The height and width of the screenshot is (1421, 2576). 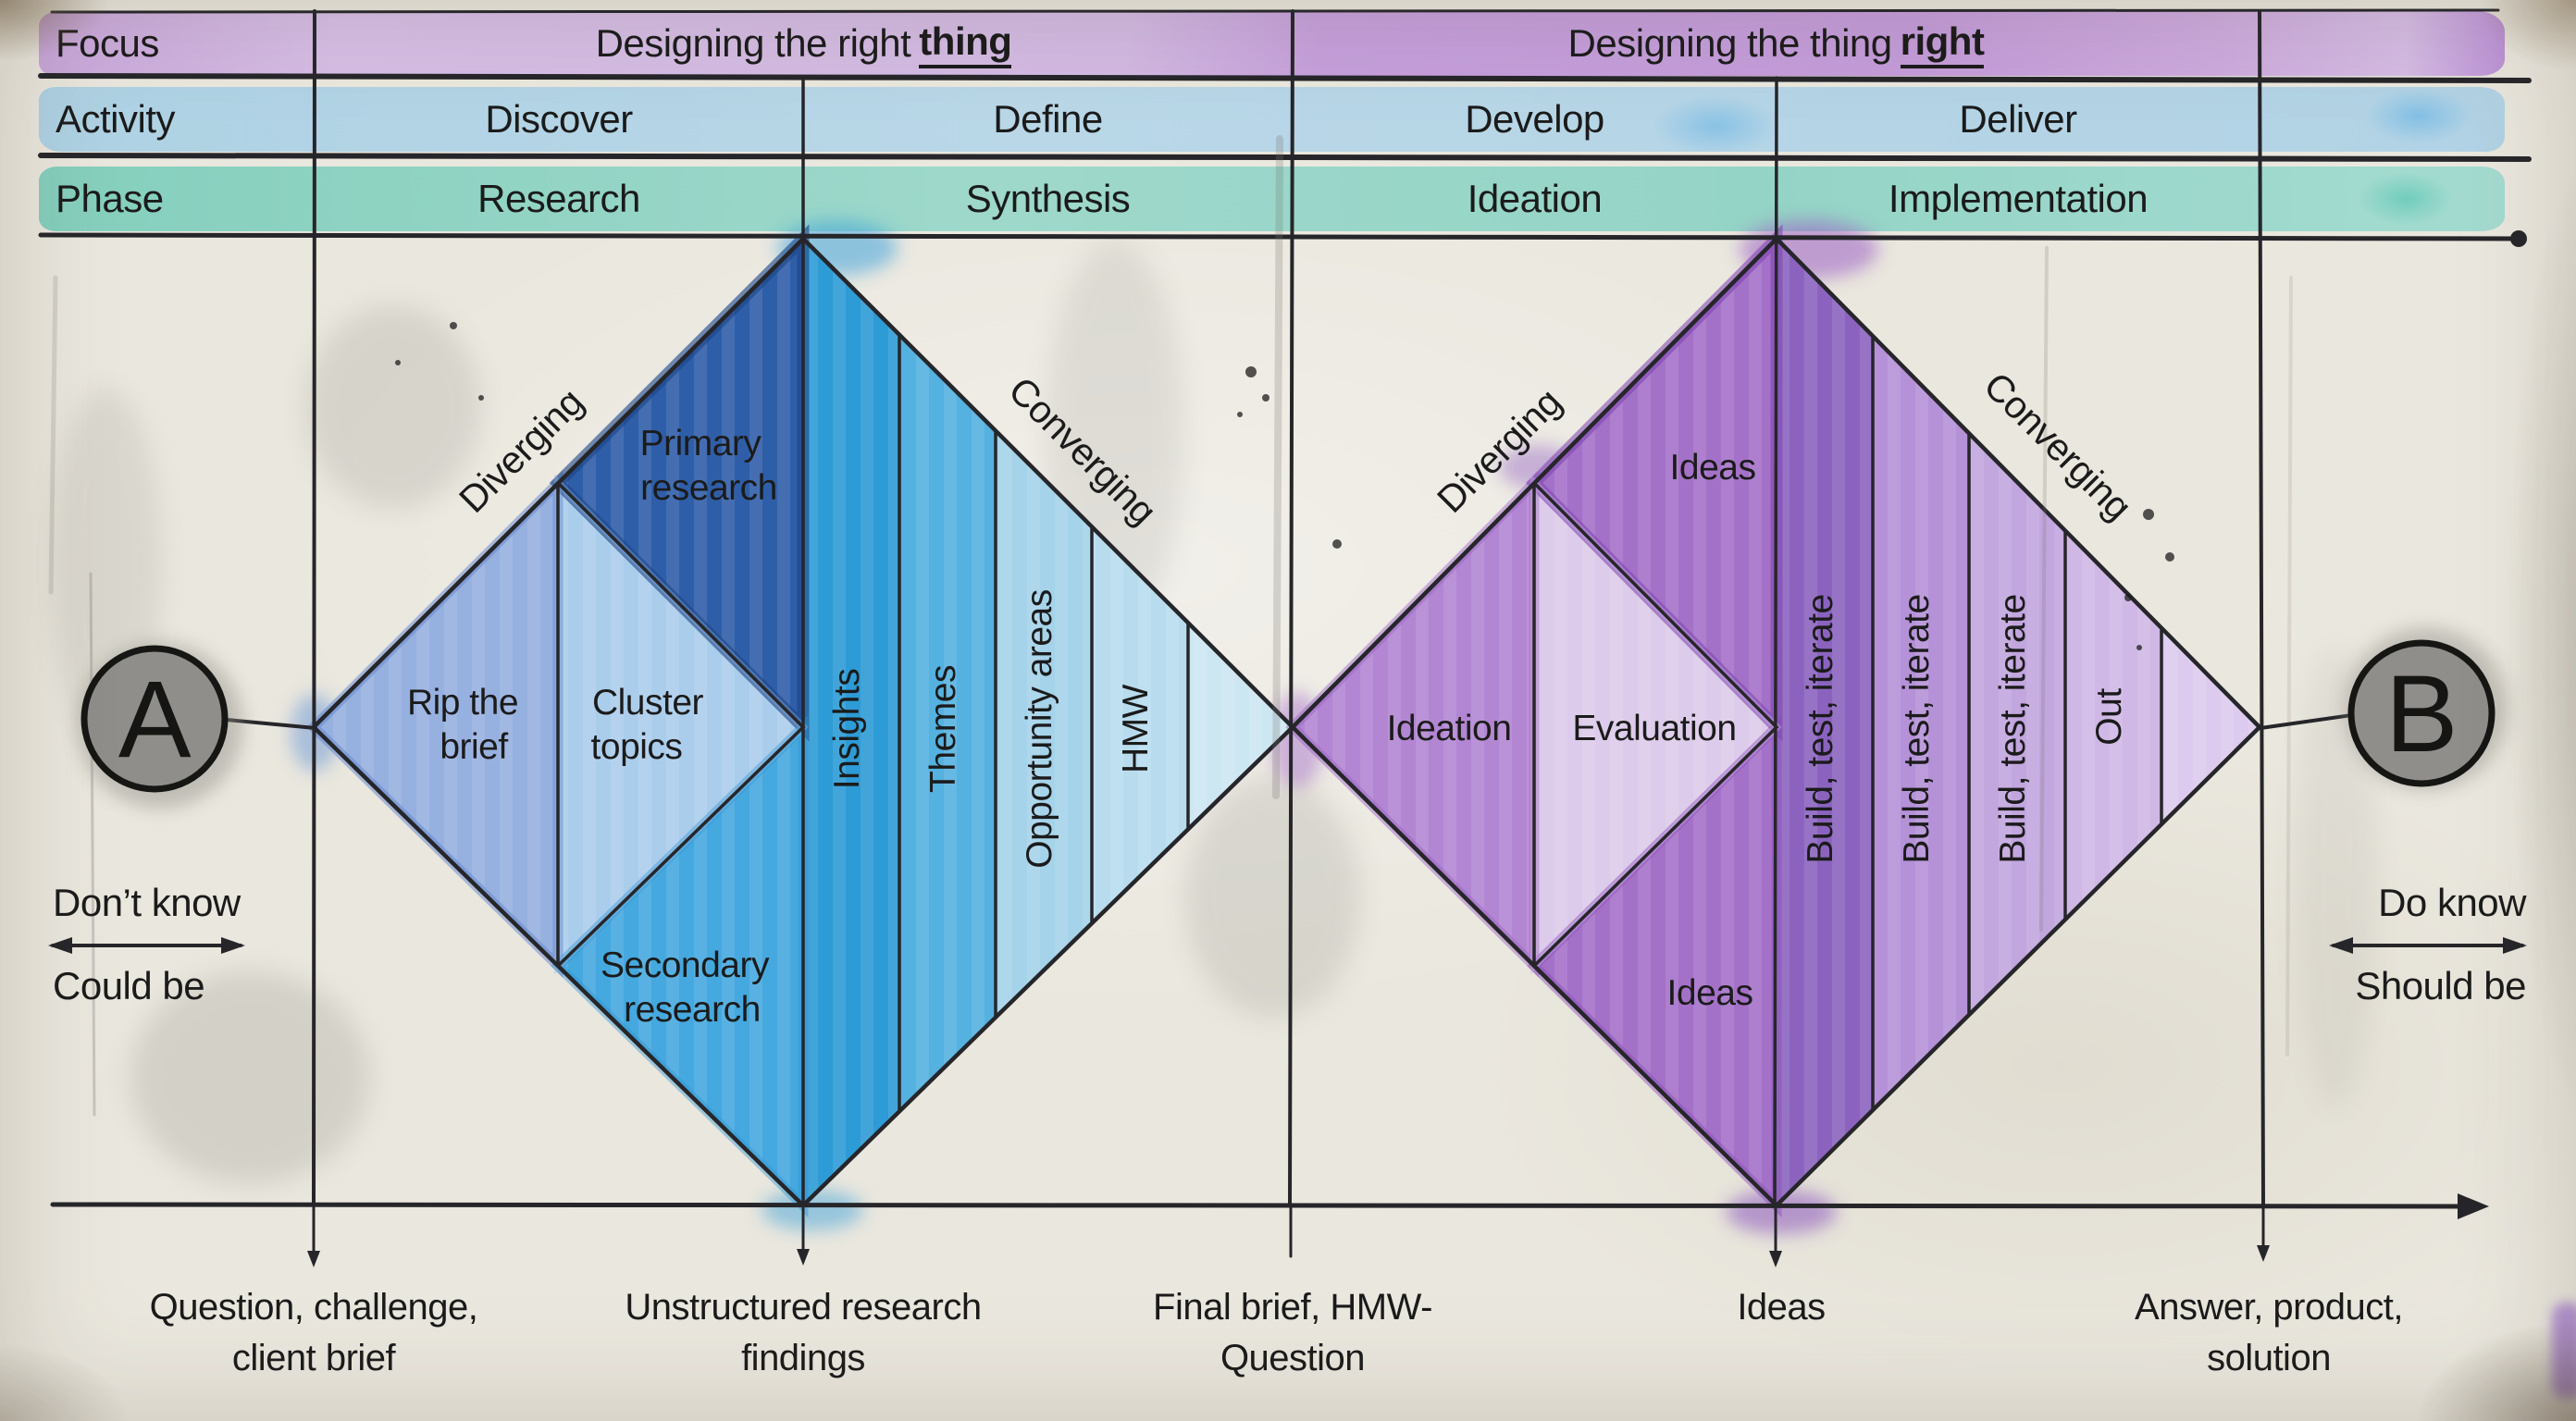 What do you see at coordinates (2564, 1351) in the screenshot?
I see `purple-edge-smudge` at bounding box center [2564, 1351].